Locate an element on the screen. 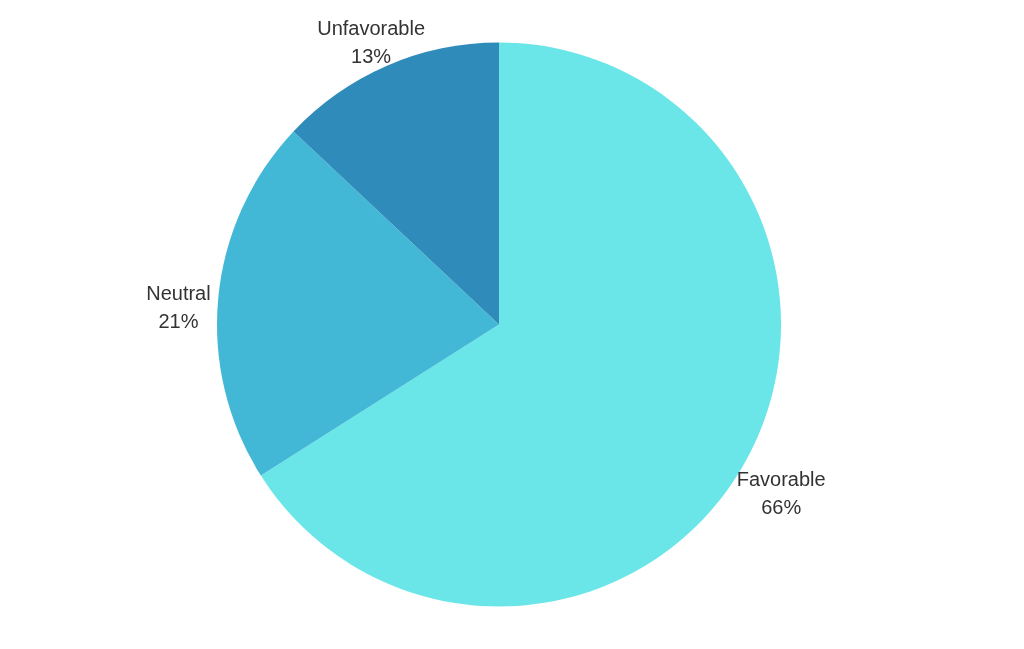 Image resolution: width=1024 pixels, height=649 pixels. data-label: 66% is located at coordinates (781, 506).